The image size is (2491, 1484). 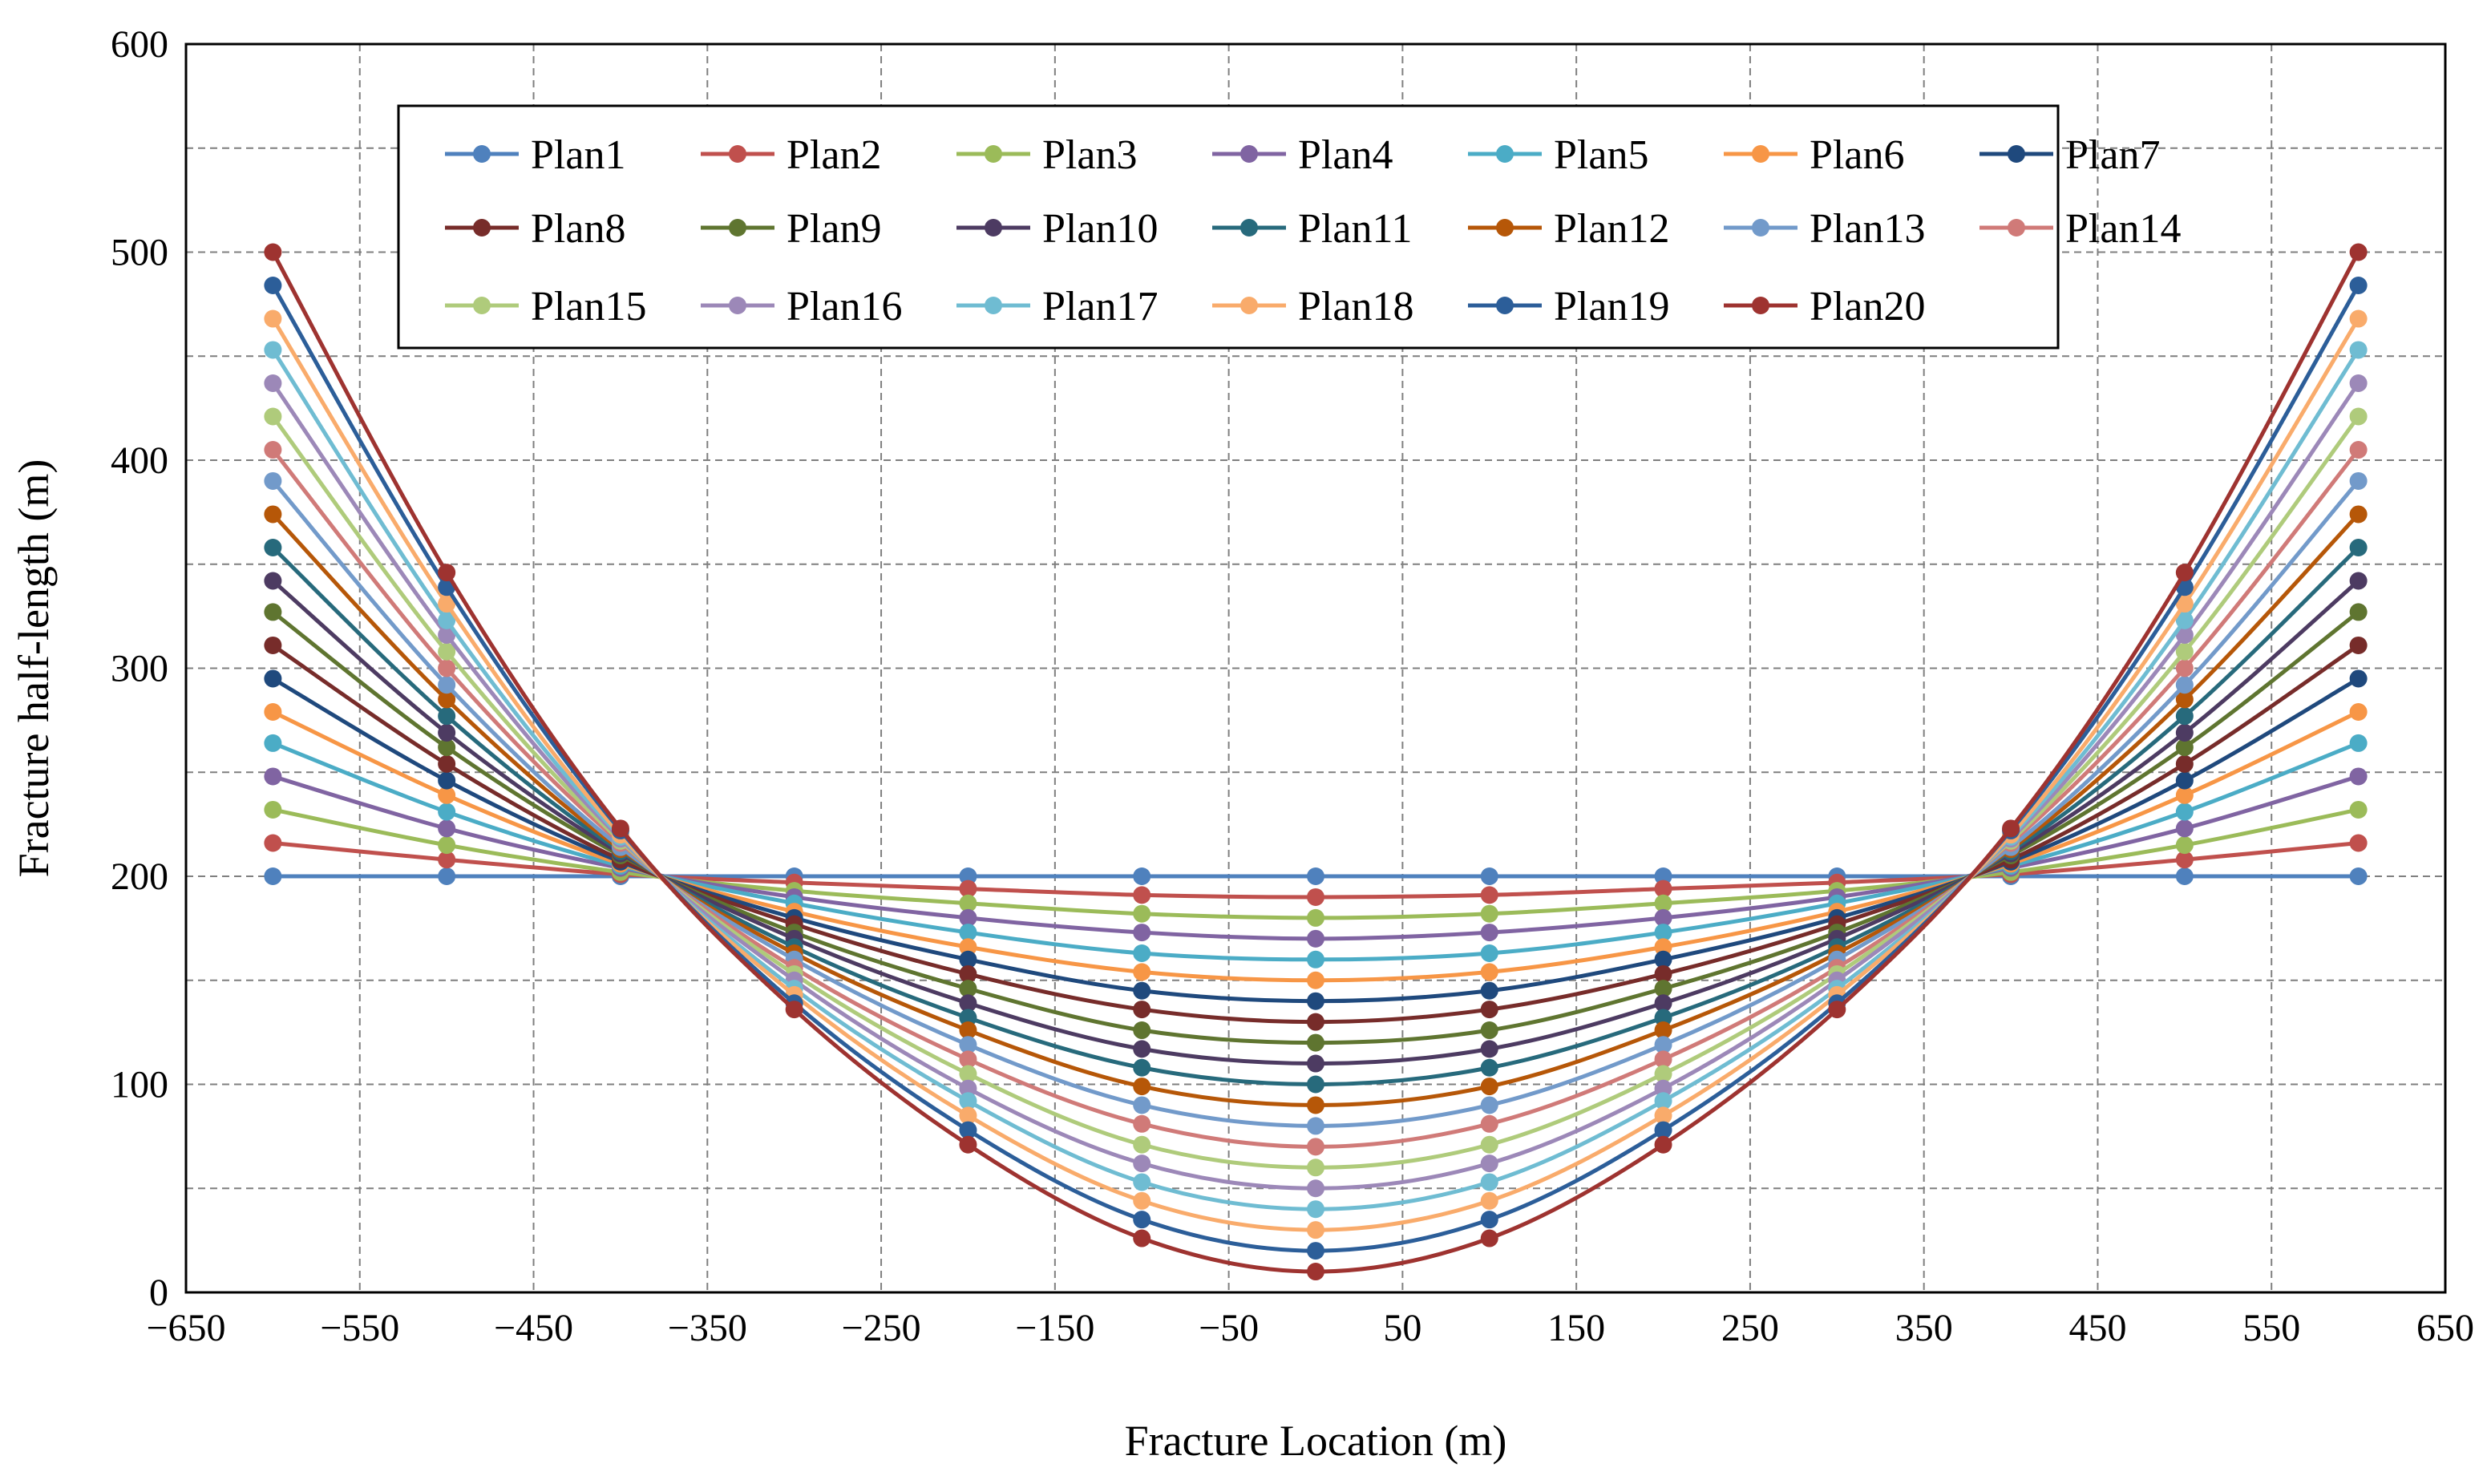 What do you see at coordinates (1857, 155) in the screenshot?
I see `legend-label: Plan6` at bounding box center [1857, 155].